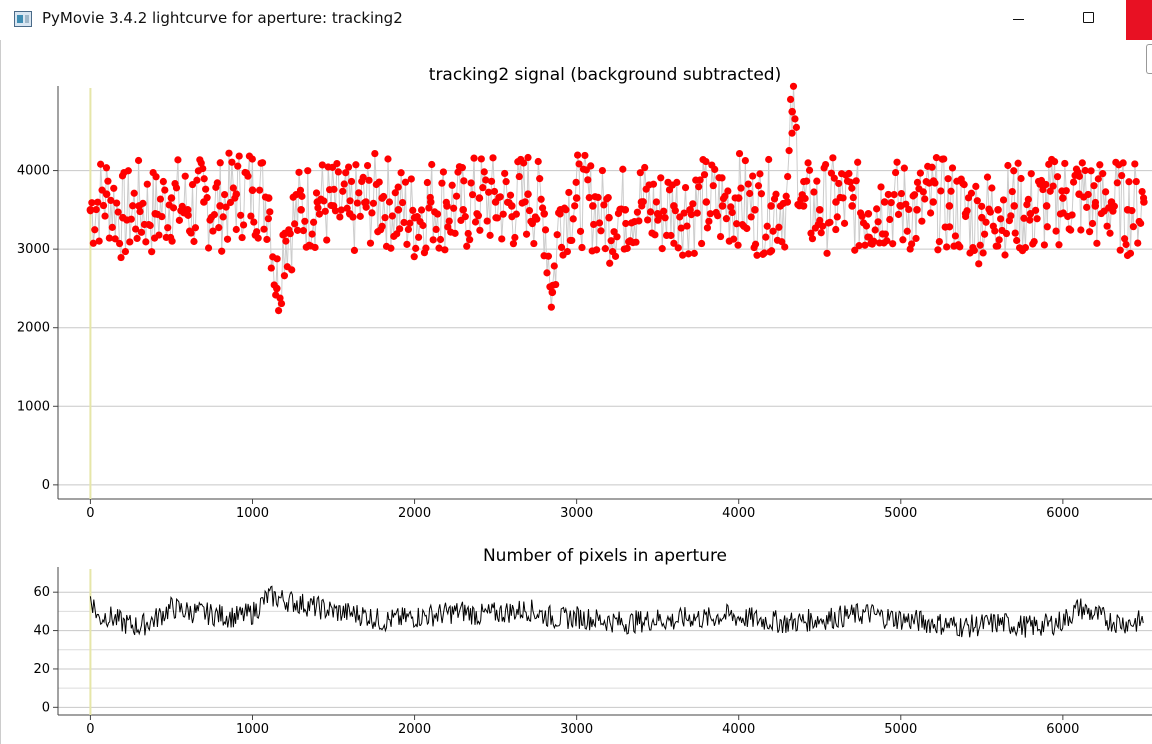 This screenshot has height=744, width=1152. Describe the element at coordinates (0, 392) in the screenshot. I see `window-border` at that location.